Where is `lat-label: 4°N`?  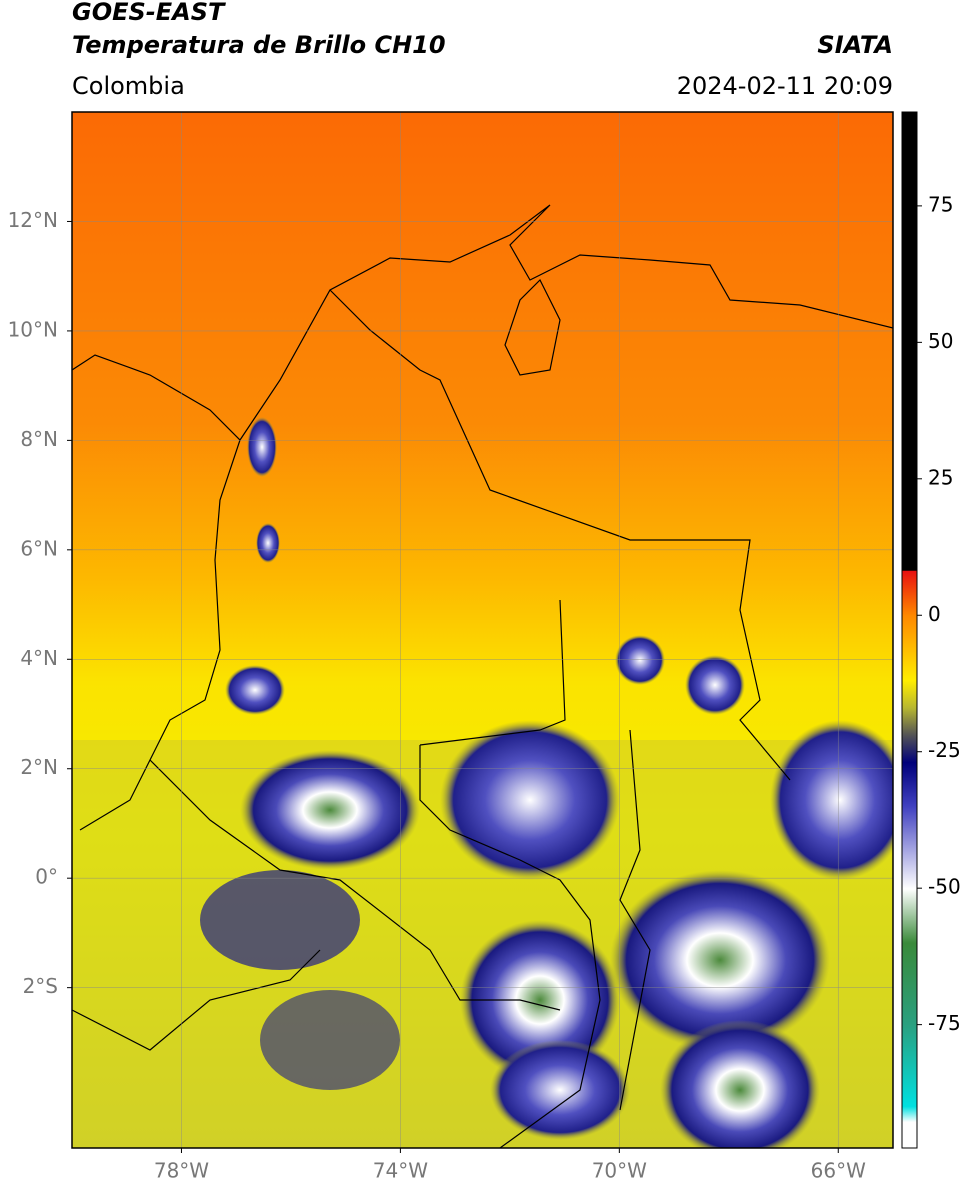
lat-label: 4°N is located at coordinates (39, 658).